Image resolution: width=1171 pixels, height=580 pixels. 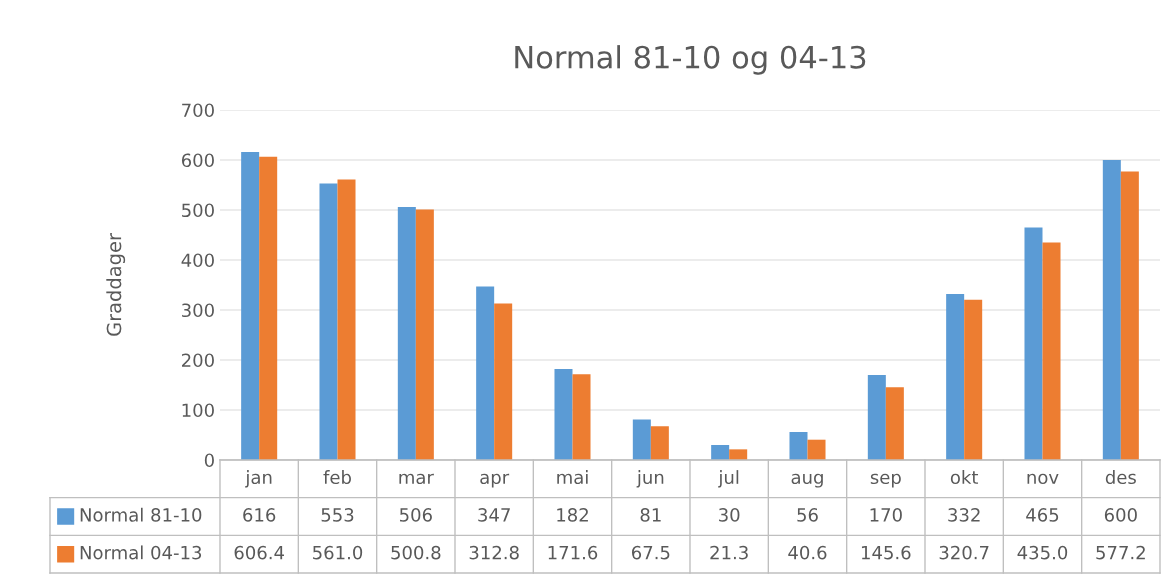 I want to click on data-label: 600, so click(x=1120, y=515).